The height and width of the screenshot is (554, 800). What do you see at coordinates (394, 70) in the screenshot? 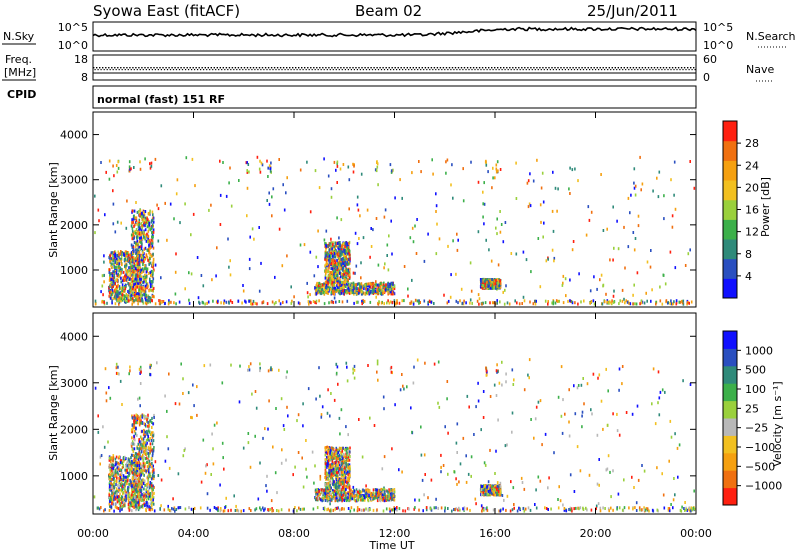
I see `freq-trace` at bounding box center [394, 70].